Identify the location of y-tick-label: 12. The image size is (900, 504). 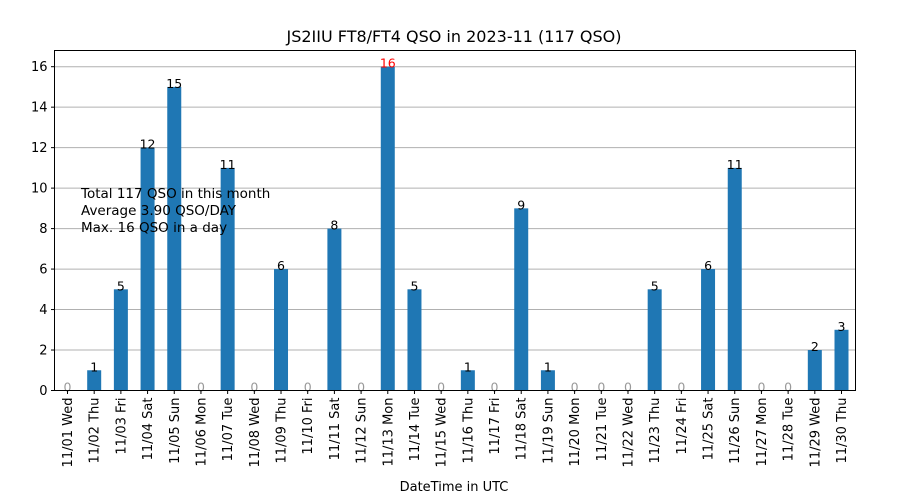
(39, 148).